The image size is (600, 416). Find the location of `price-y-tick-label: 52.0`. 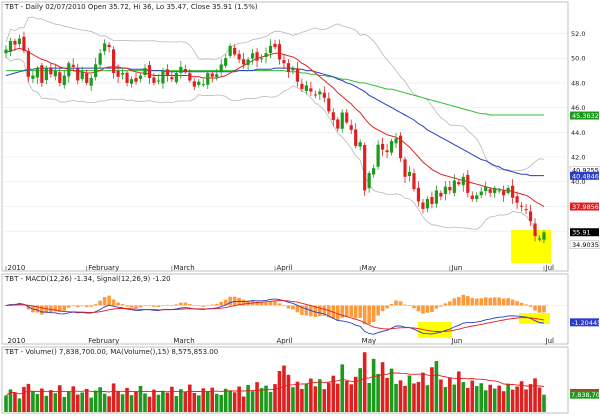

price-y-tick-label: 52.0 is located at coordinates (578, 34).